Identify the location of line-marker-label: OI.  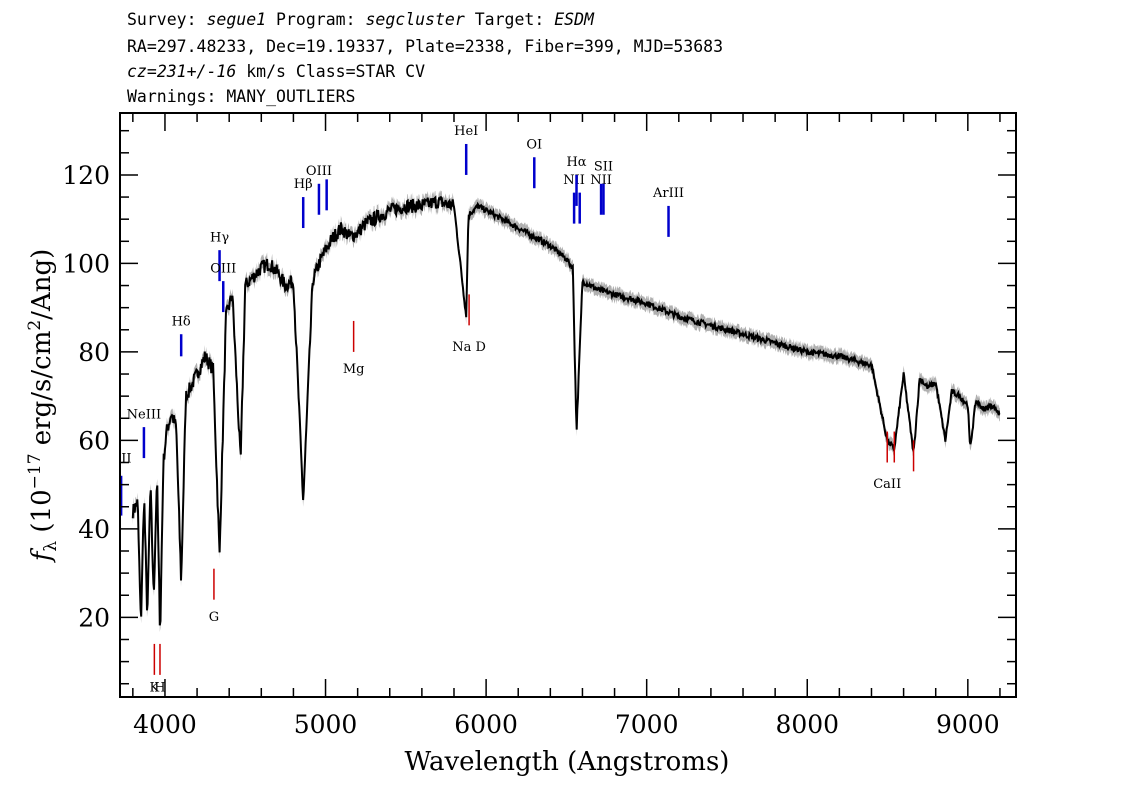
(534, 144).